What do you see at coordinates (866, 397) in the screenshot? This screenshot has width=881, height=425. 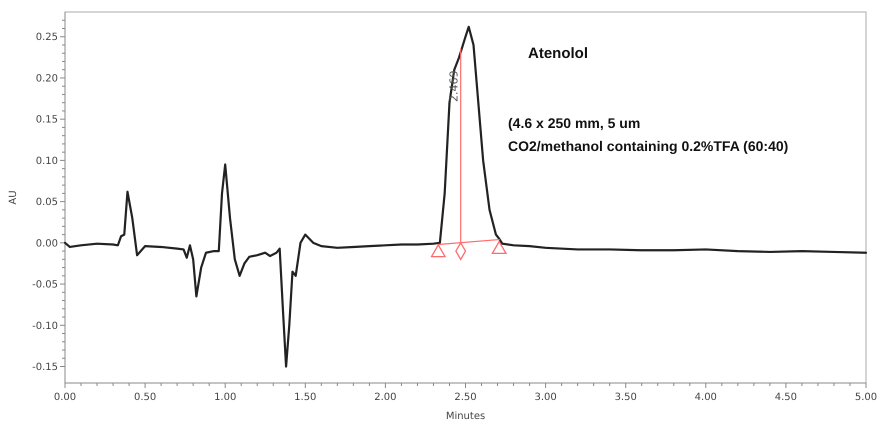 I see `x-tick-label: 5.00` at bounding box center [866, 397].